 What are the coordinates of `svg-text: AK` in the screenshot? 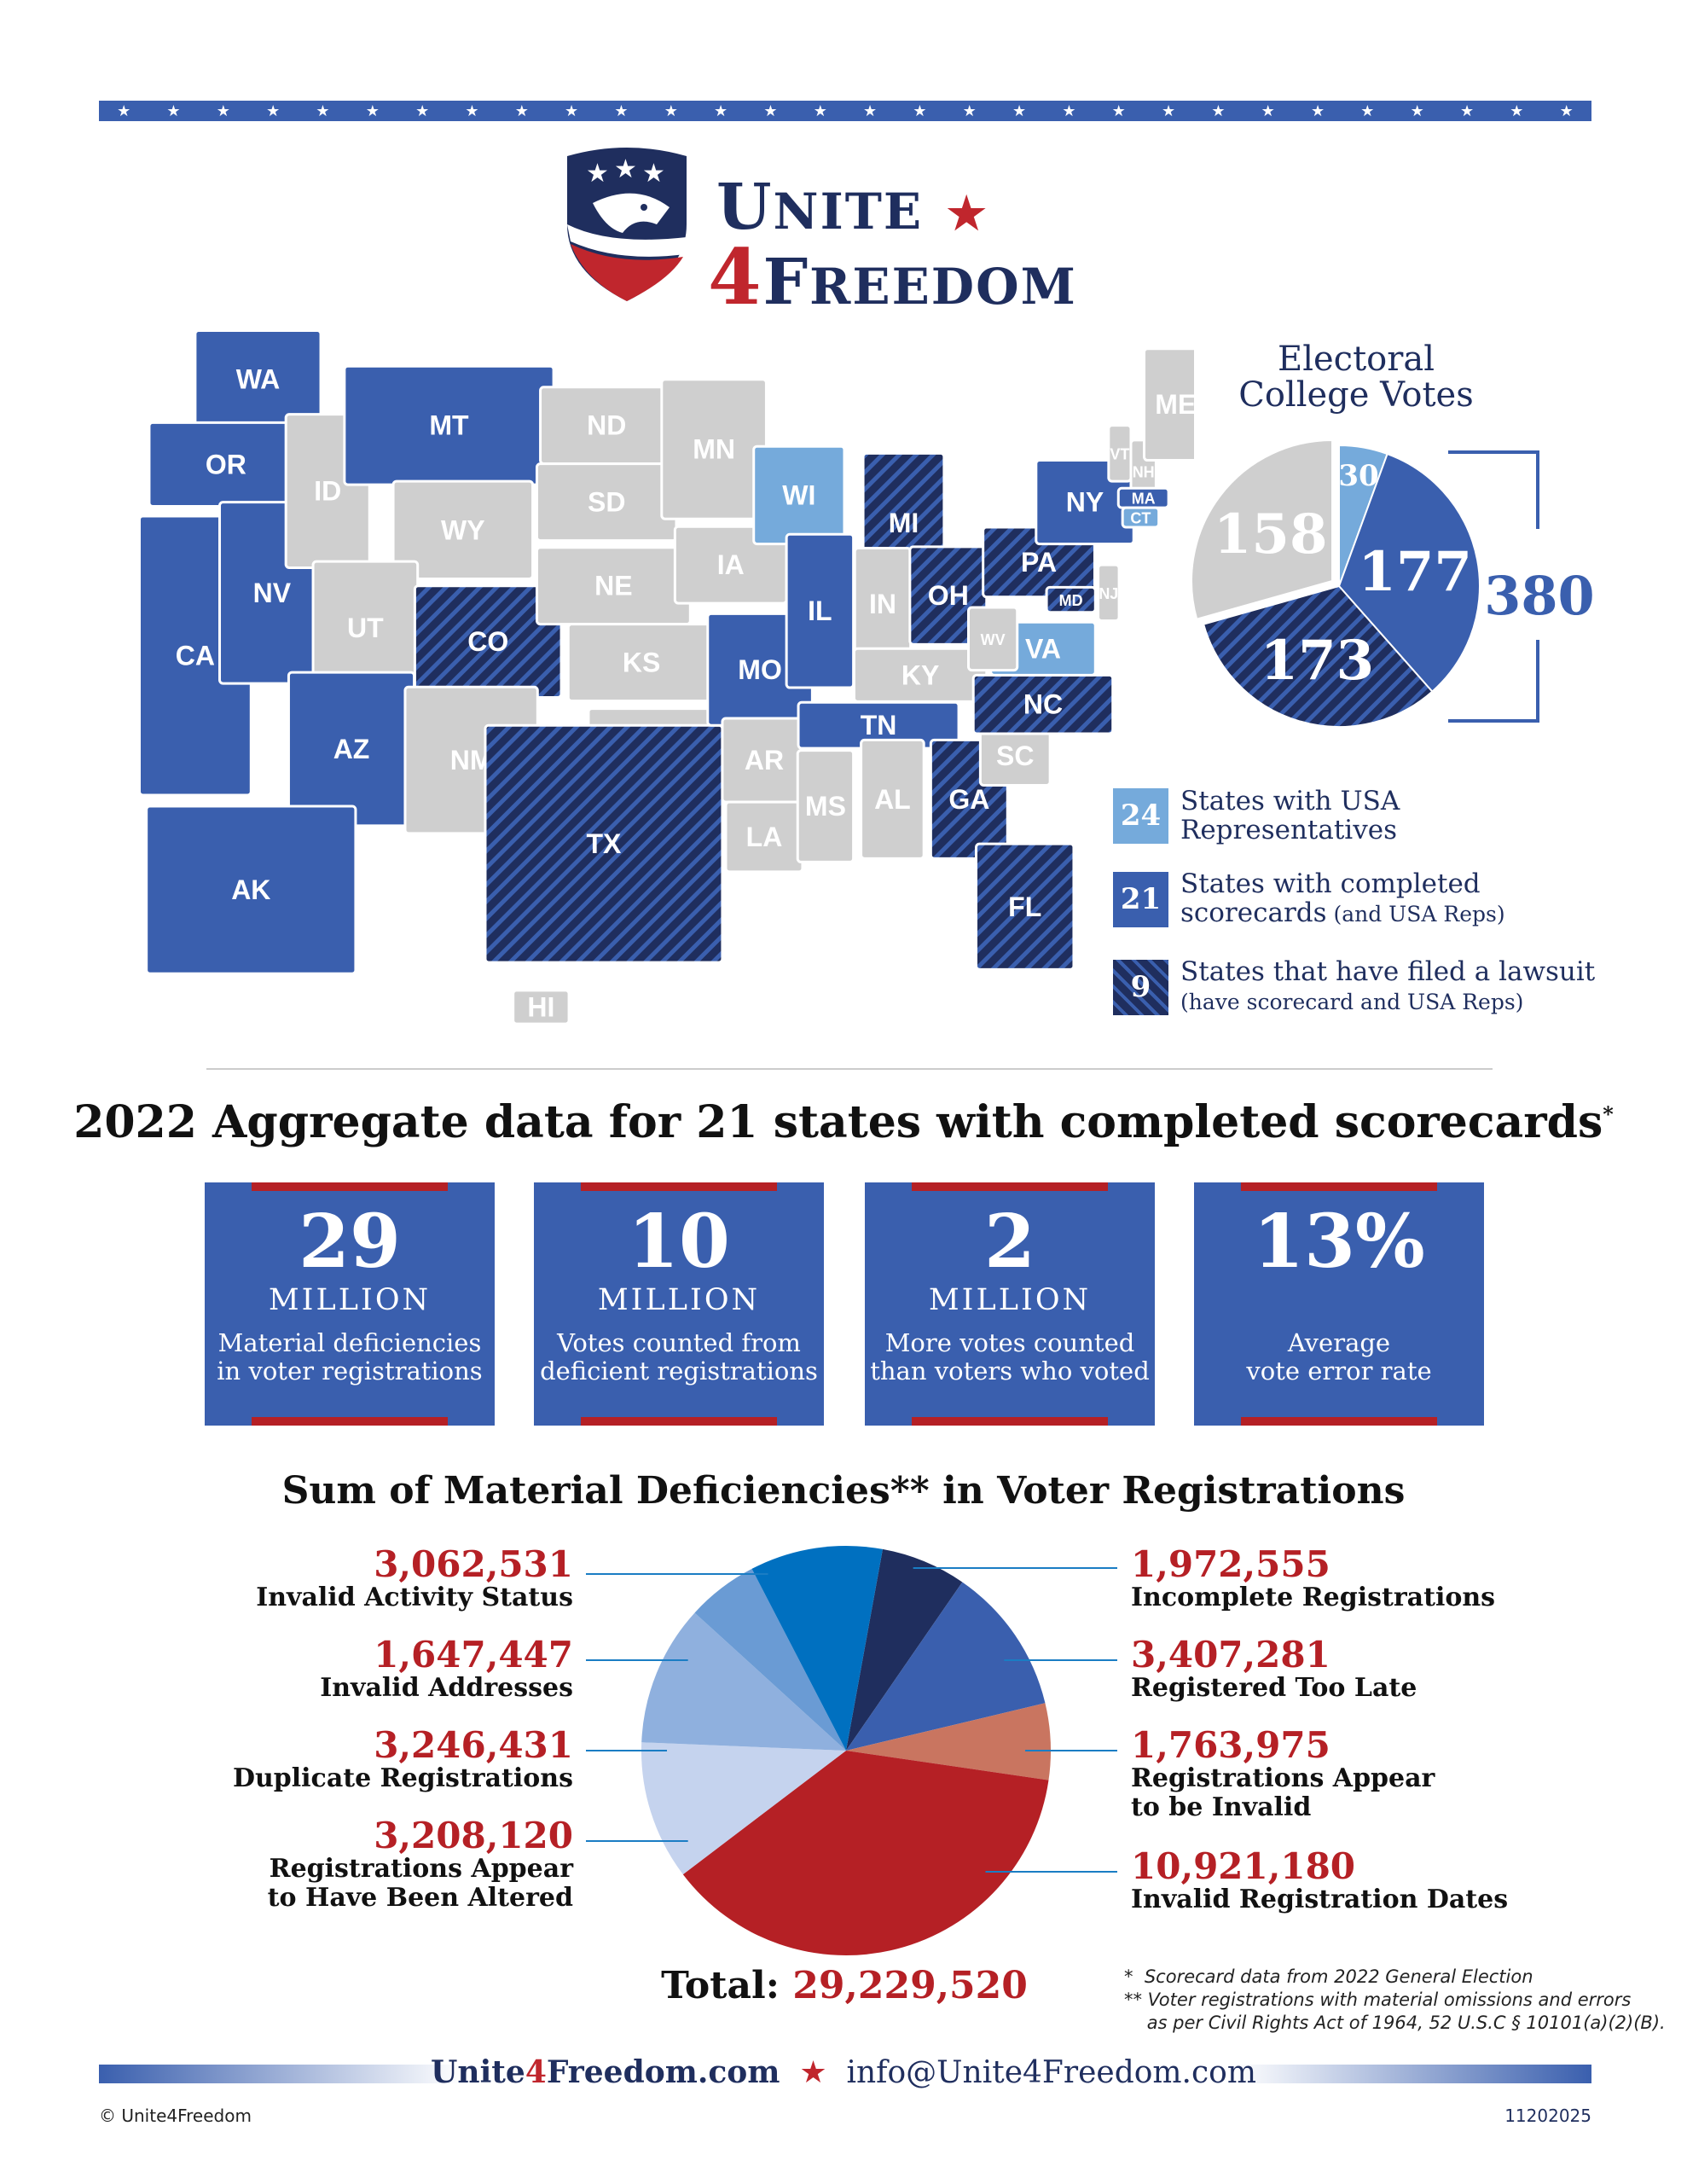 It's located at (250, 890).